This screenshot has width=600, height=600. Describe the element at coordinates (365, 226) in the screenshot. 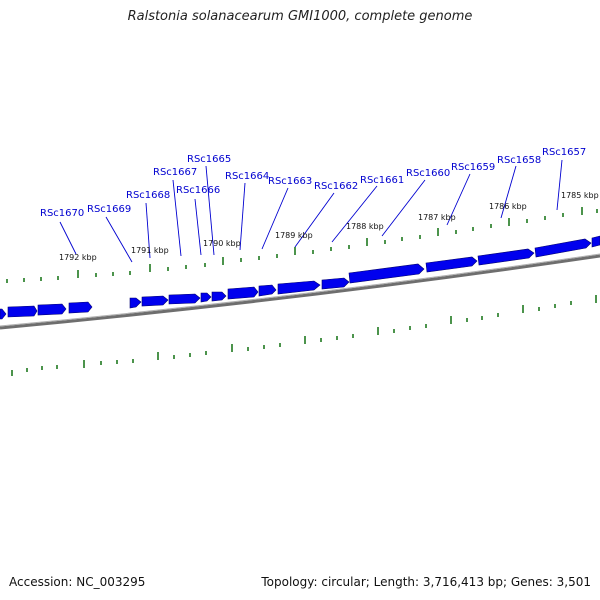

I see `kbp-label: 1788 kbp` at that location.